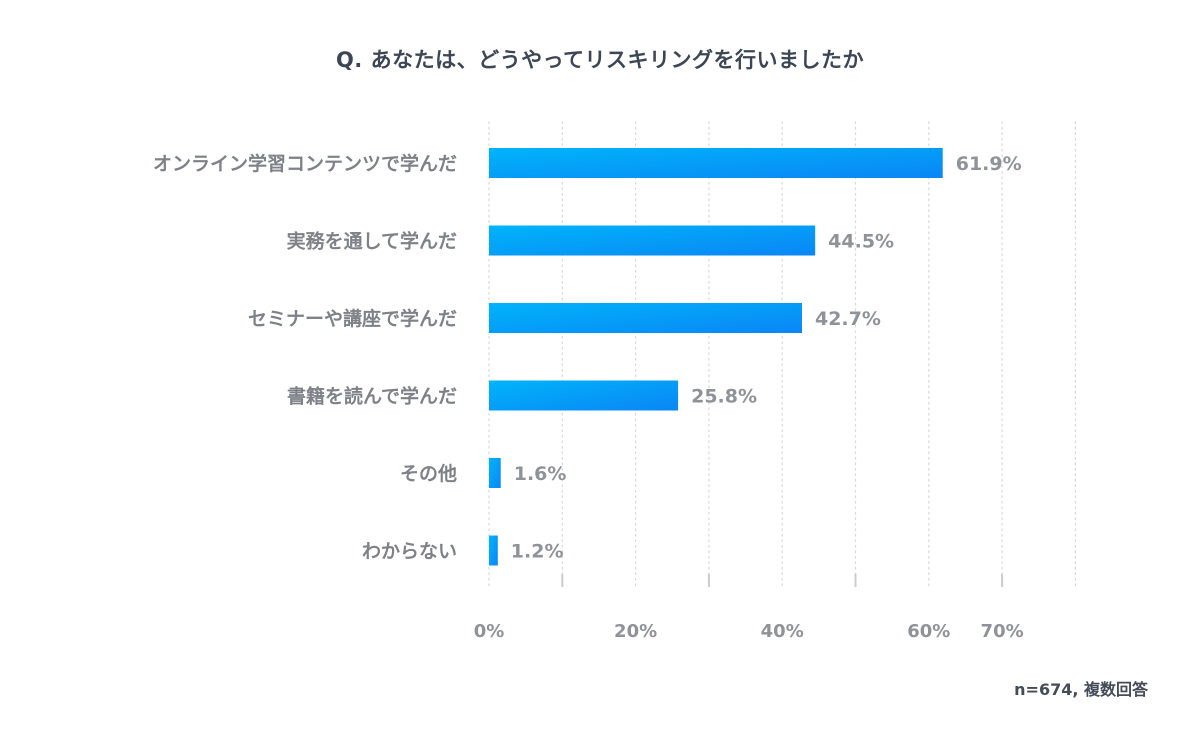 The height and width of the screenshot is (750, 1200). I want to click on category-label: わからない, so click(409, 552).